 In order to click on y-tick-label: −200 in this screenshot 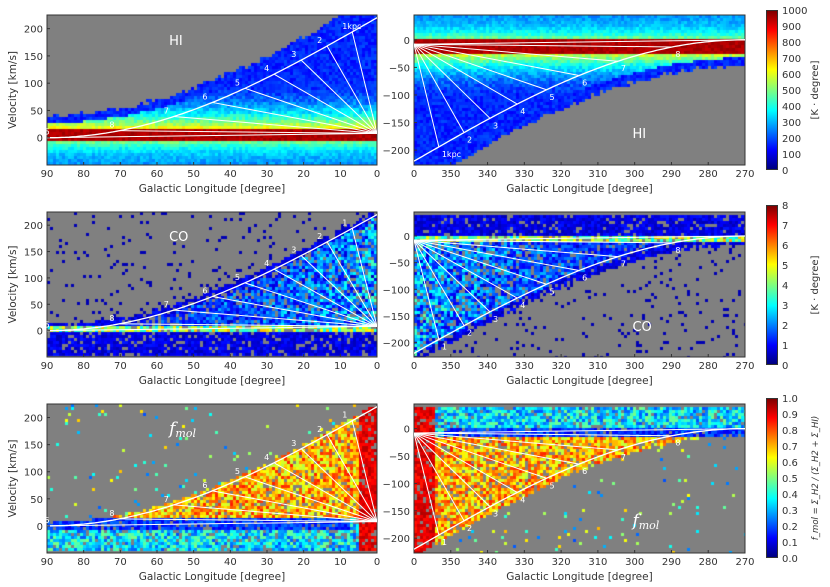, I will do `click(396, 344)`.